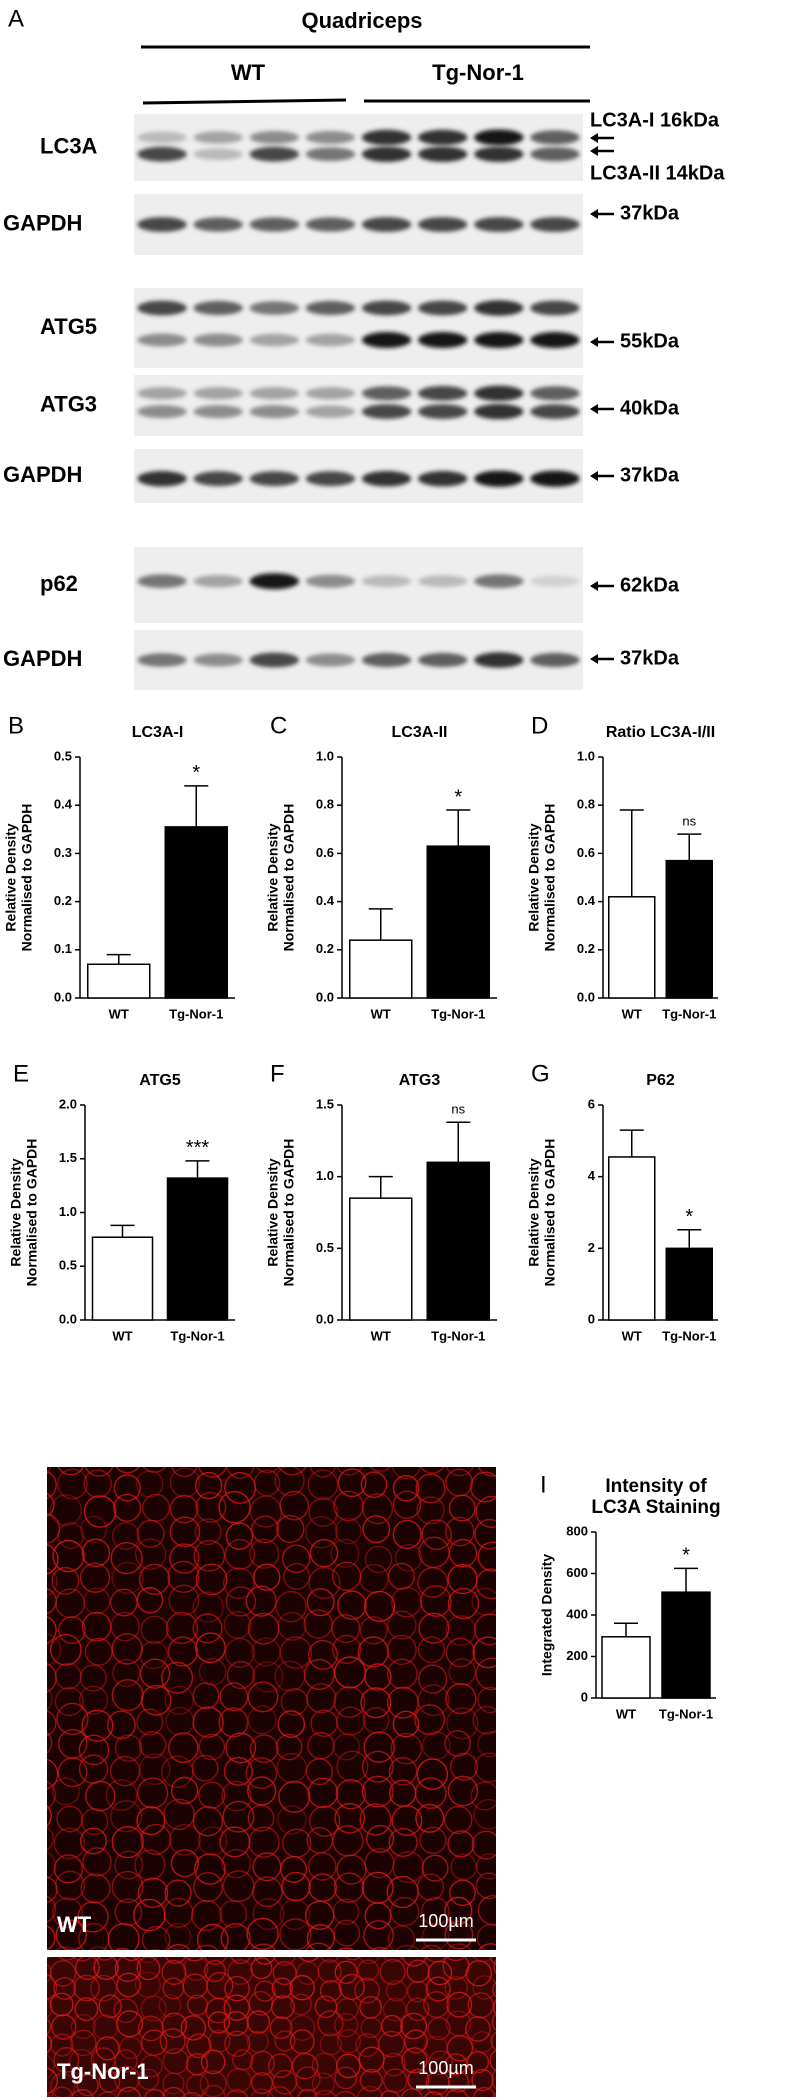  Describe the element at coordinates (68, 1211) in the screenshot. I see `y-tick-label: 1.0` at that location.